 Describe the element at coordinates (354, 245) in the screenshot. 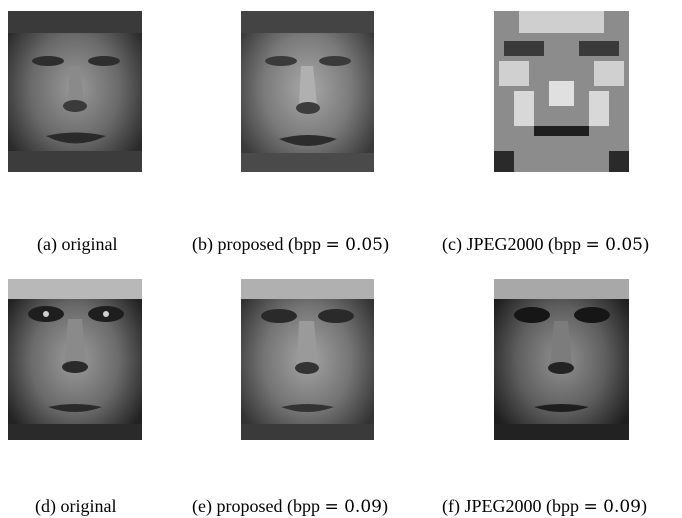

I see `caption-b-math: = 0.05` at that location.